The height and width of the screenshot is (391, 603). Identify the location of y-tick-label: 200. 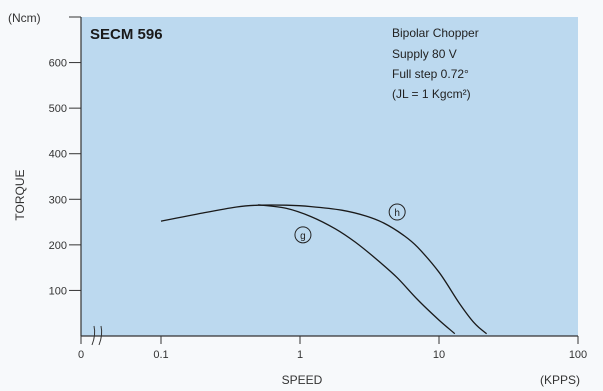
(58, 246).